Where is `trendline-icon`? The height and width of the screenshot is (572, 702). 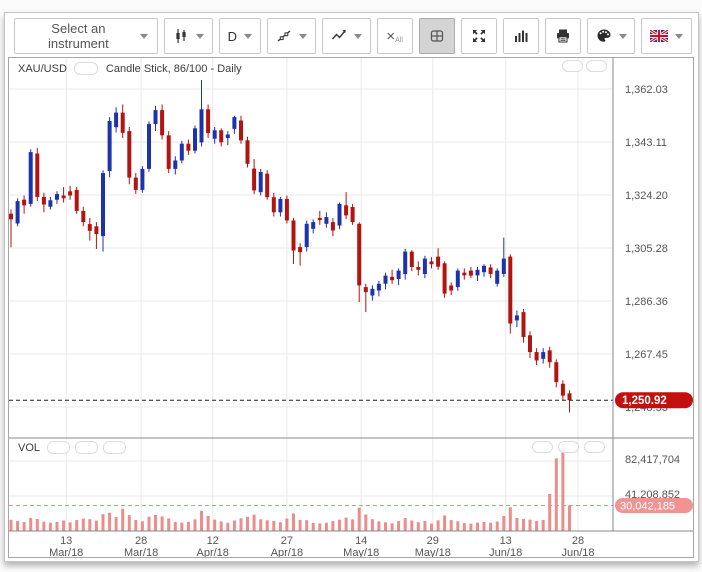 trendline-icon is located at coordinates (284, 36).